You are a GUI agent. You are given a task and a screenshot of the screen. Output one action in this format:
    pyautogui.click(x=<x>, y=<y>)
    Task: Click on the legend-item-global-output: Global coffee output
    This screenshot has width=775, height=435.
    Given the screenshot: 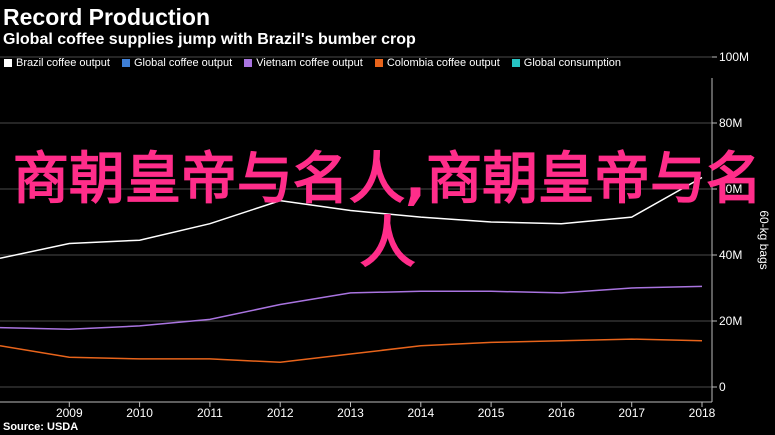 What is the action you would take?
    pyautogui.click(x=177, y=63)
    